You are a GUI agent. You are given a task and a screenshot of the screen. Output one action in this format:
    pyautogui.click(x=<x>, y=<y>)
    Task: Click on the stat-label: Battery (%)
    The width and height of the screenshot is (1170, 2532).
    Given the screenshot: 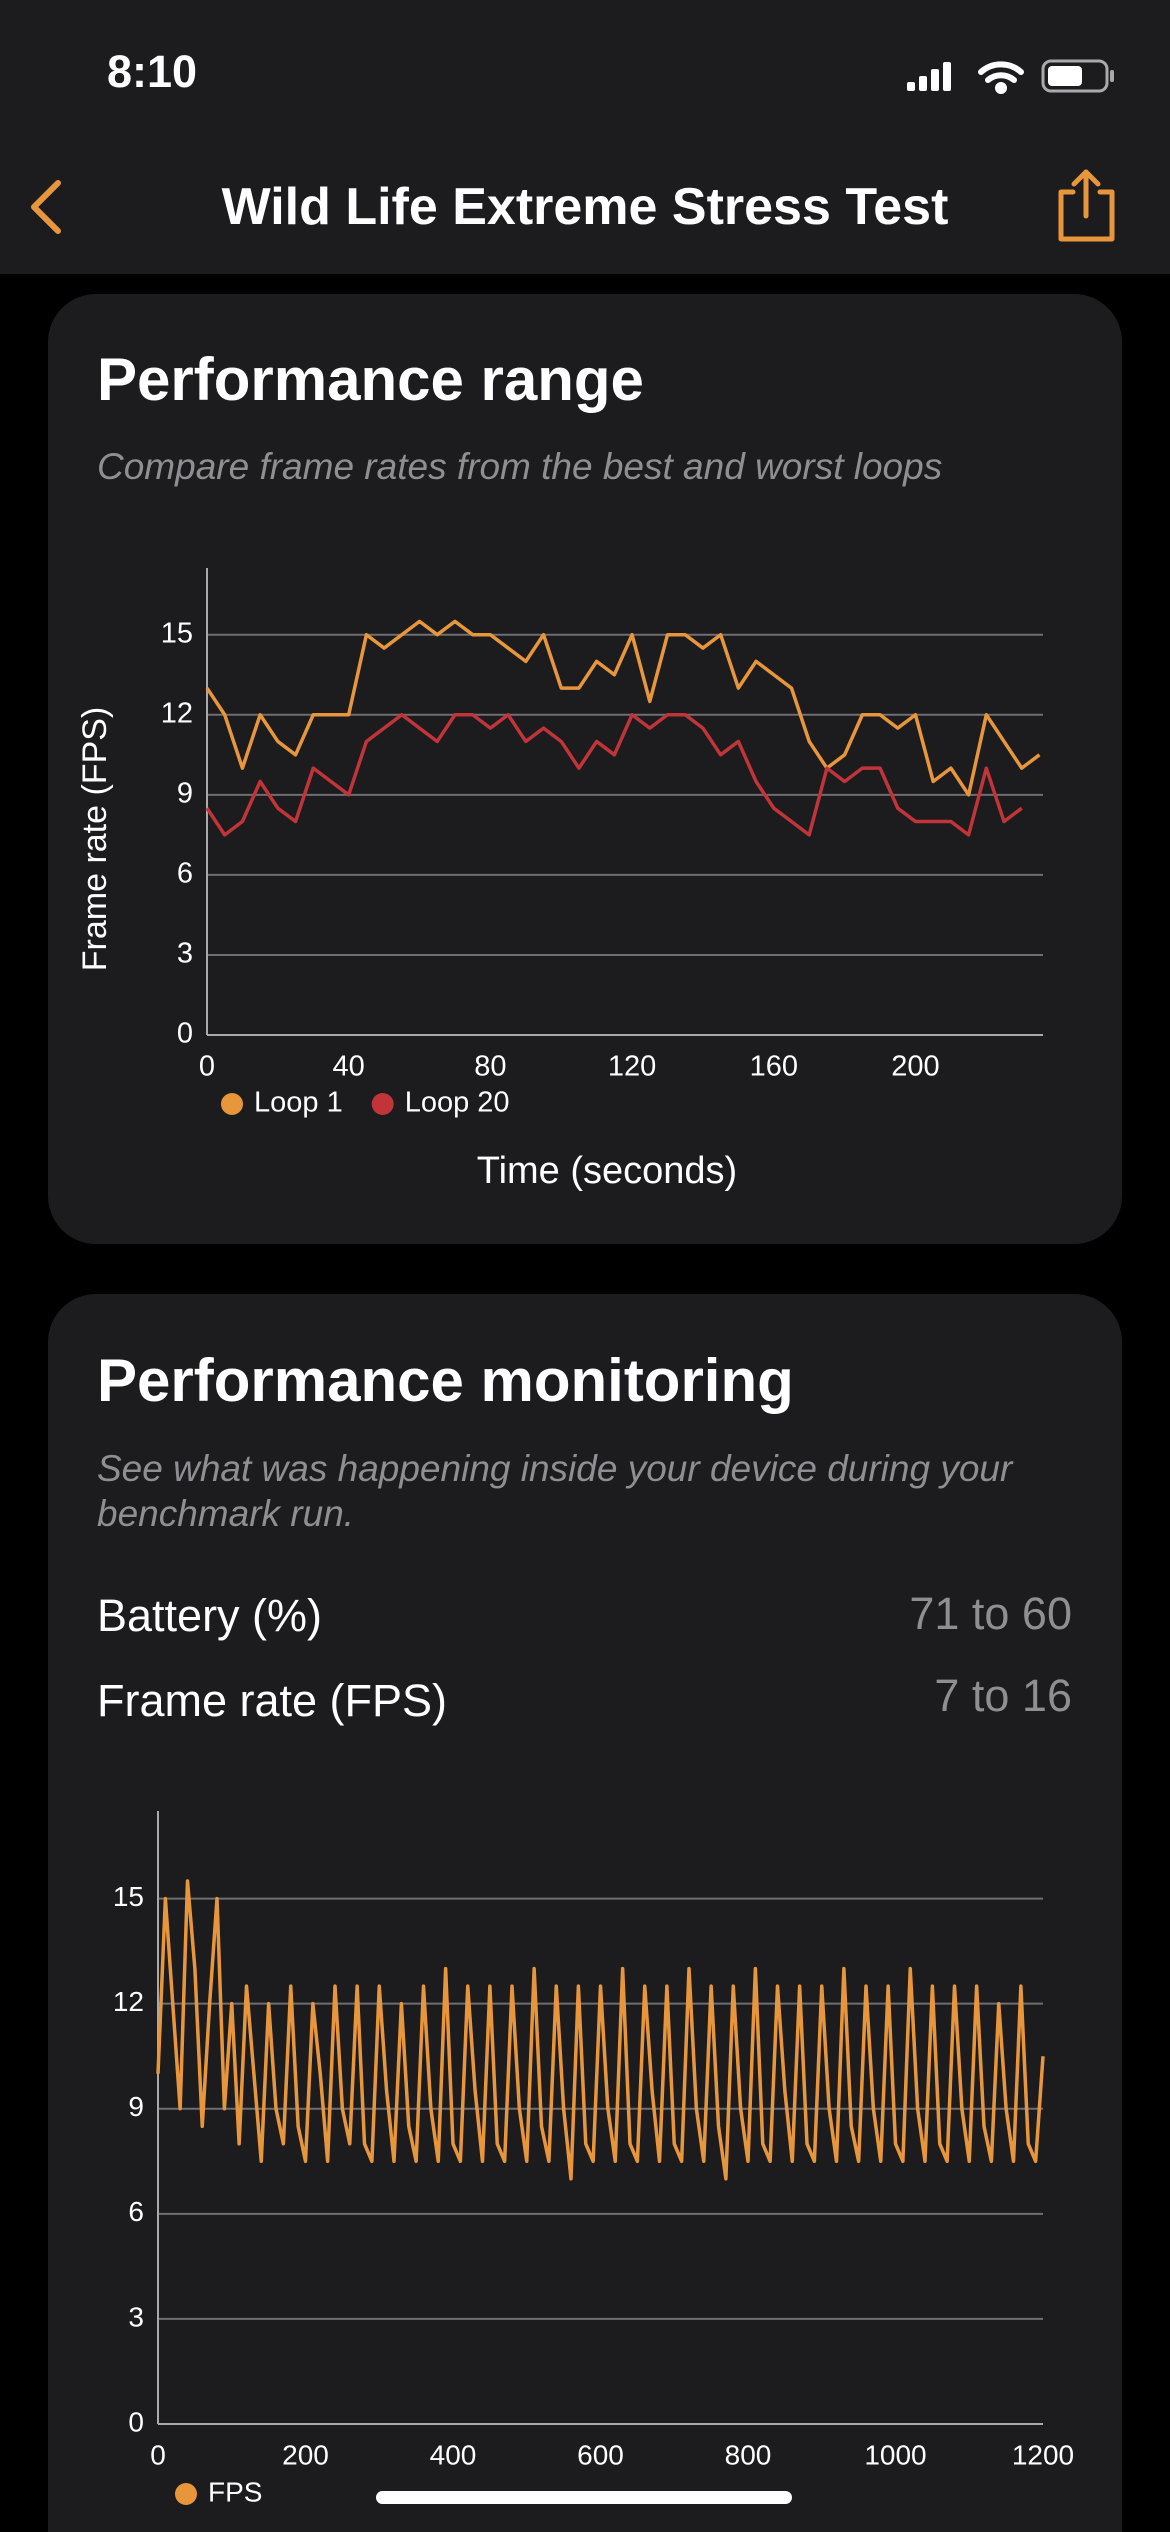 What is the action you would take?
    pyautogui.click(x=210, y=1615)
    